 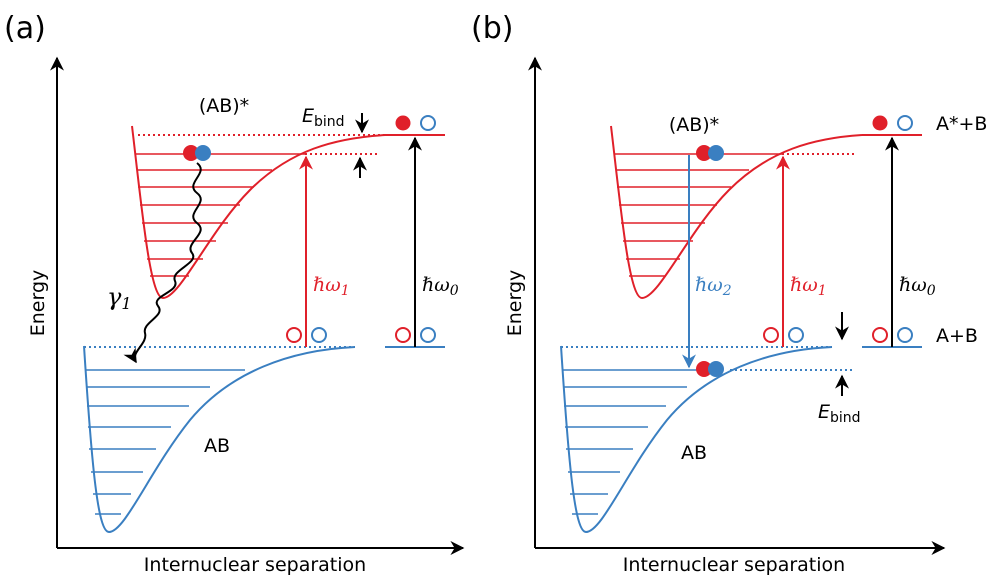 What do you see at coordinates (716, 153) in the screenshot?
I see `bound-atom-b-excited` at bounding box center [716, 153].